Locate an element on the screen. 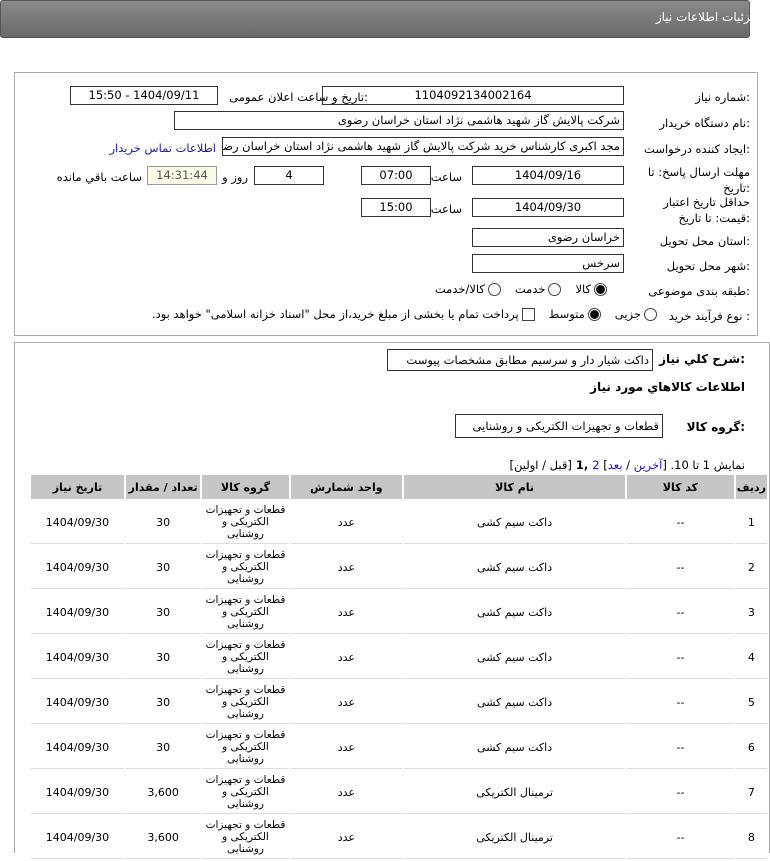 This screenshot has height=861, width=770. category-radio-group: کالا خدمت کالا/خدمت is located at coordinates (522, 289).